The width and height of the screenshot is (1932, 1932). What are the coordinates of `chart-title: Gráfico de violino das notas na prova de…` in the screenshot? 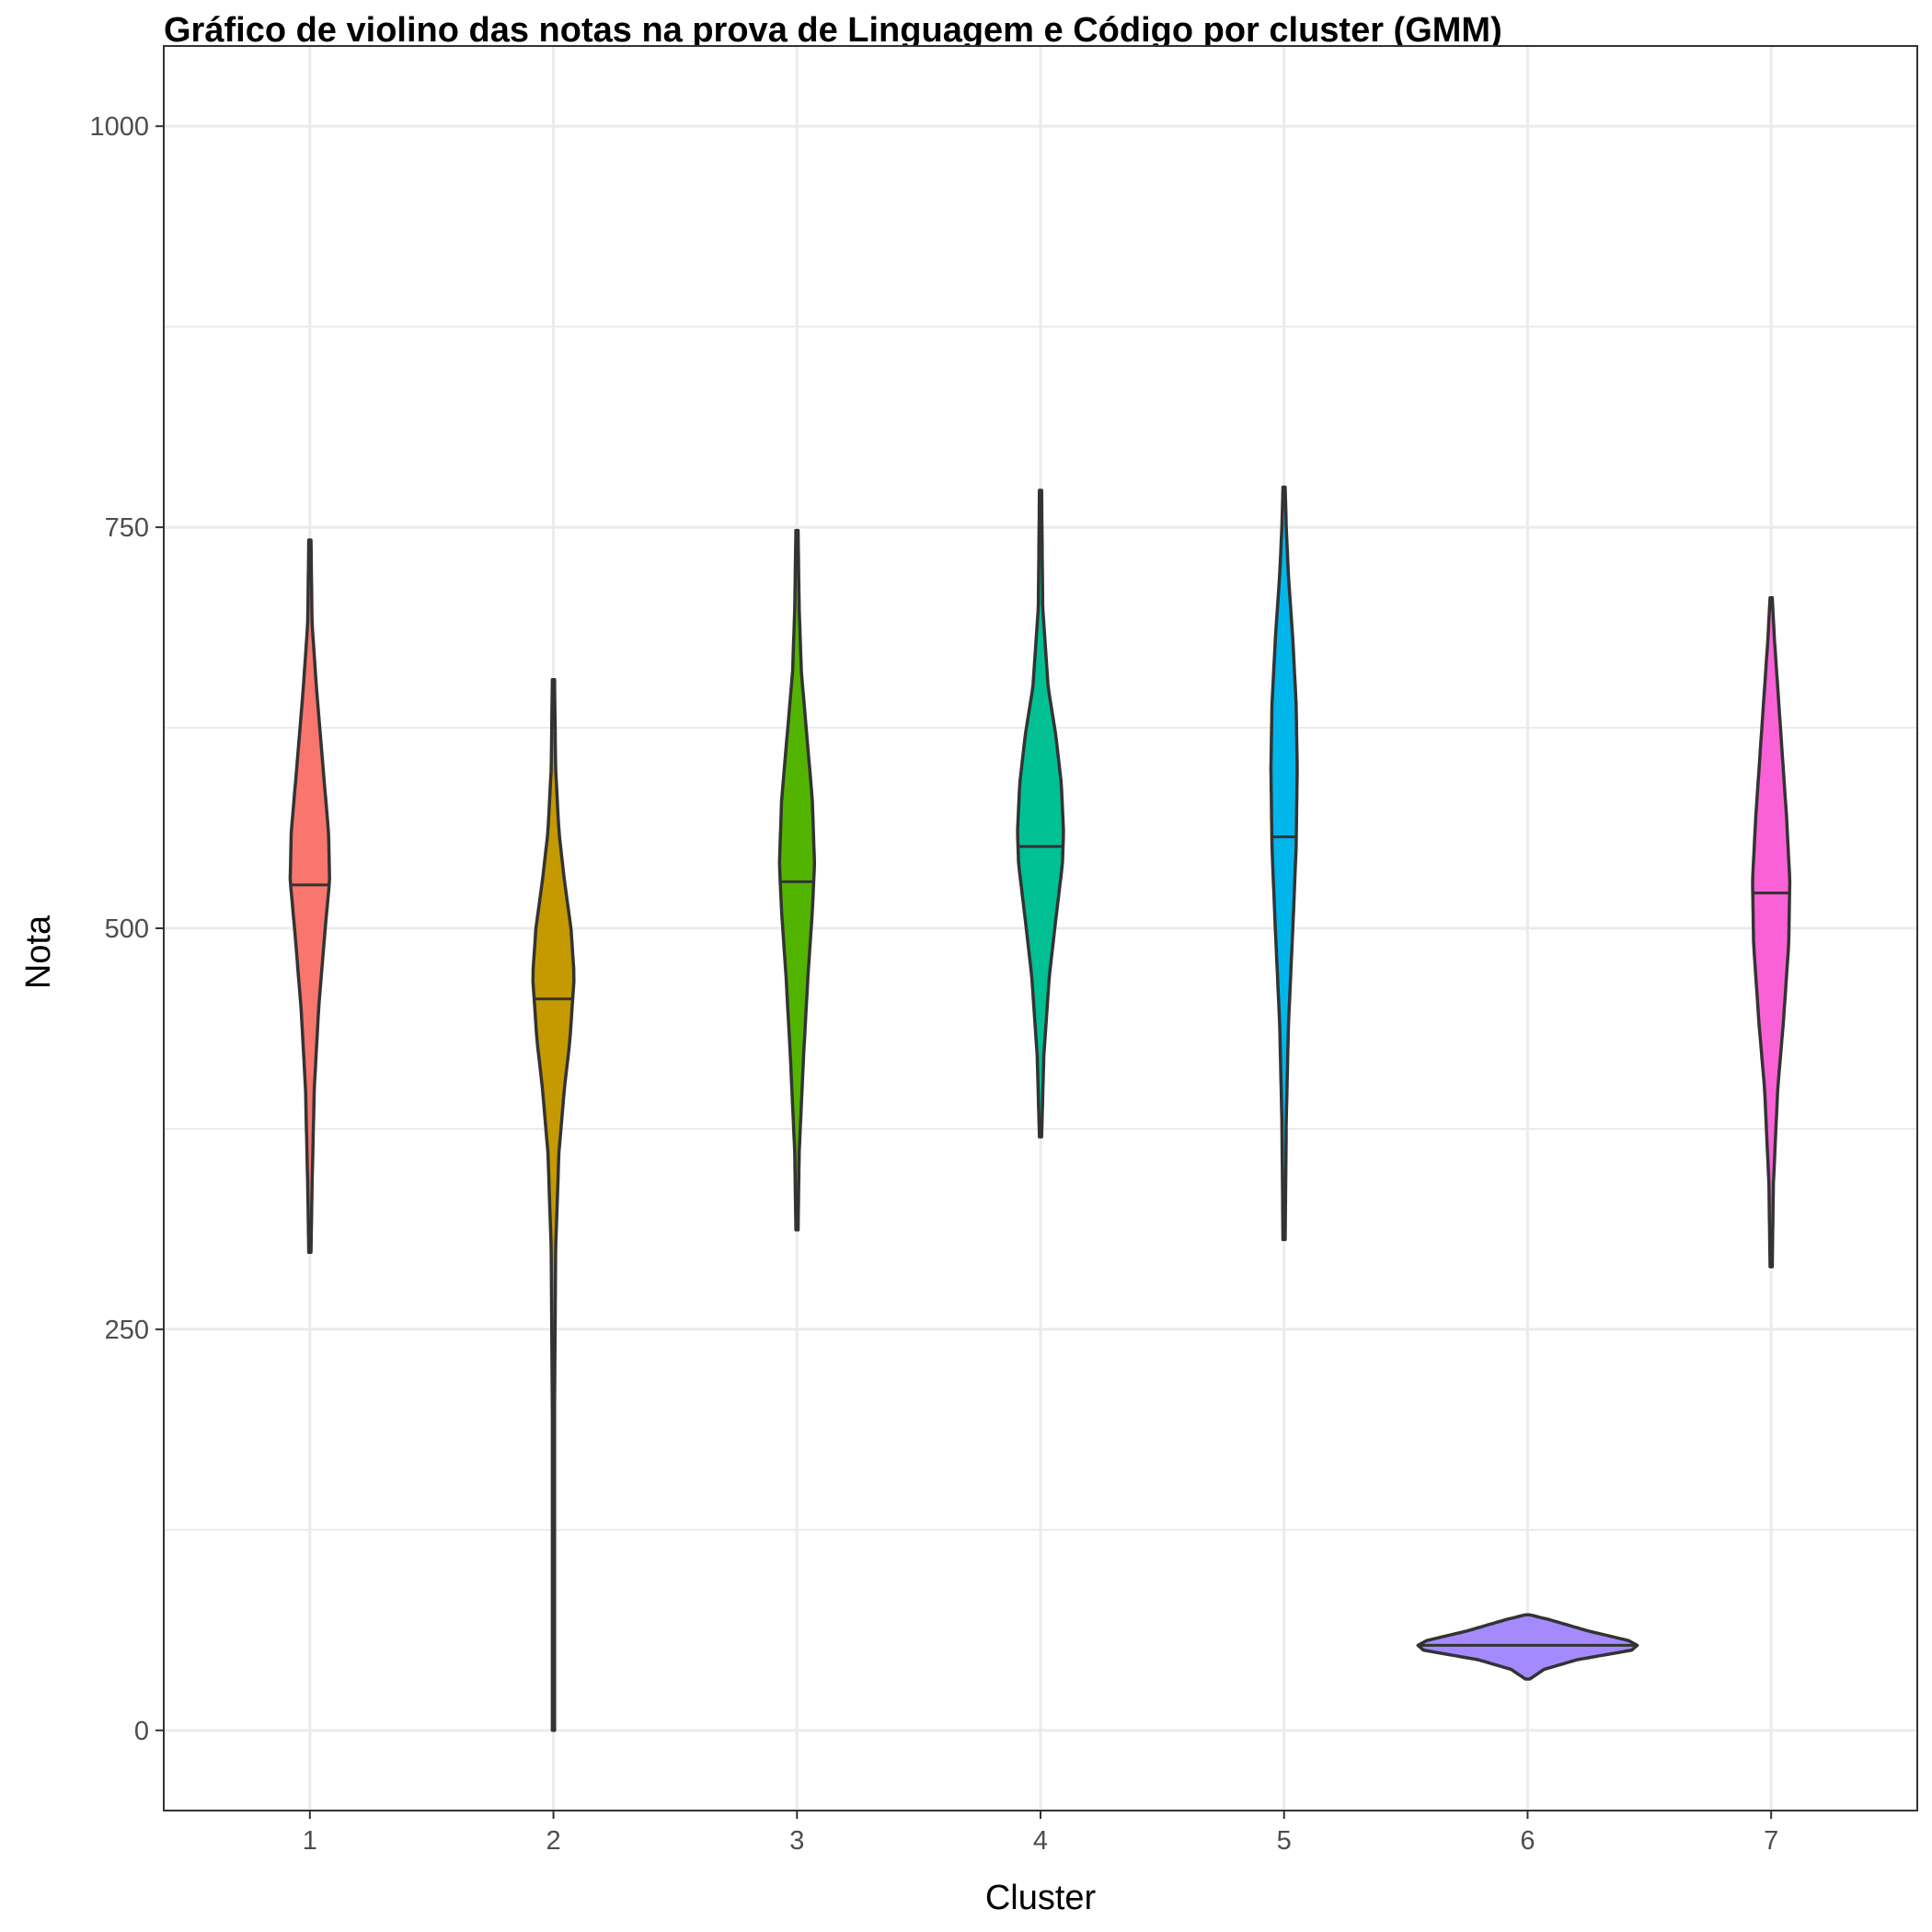 It's located at (833, 30).